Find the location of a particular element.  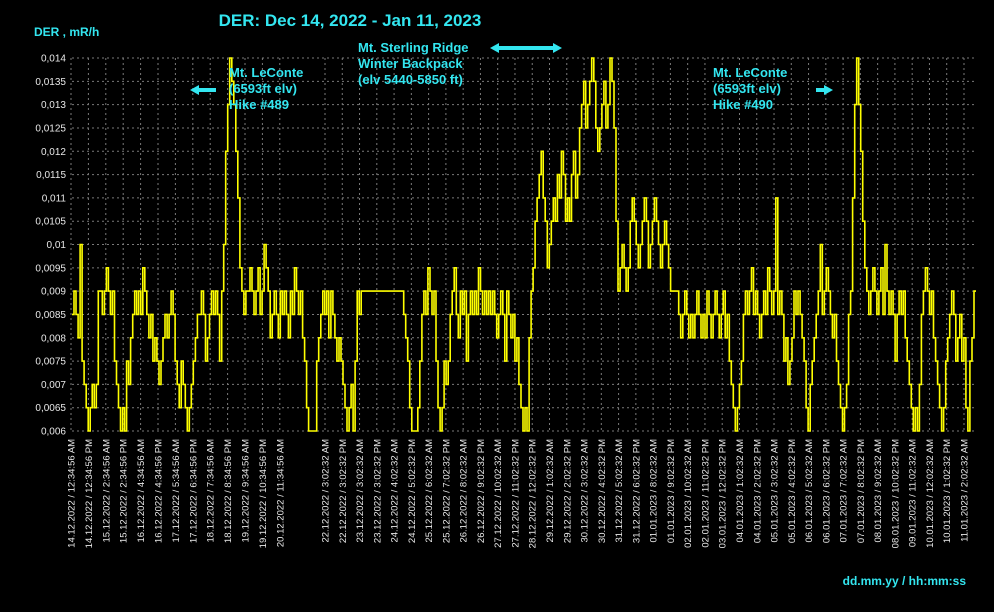

x-tick-label: 25.12.2022 / 7:02:32 PM is located at coordinates (446, 491).